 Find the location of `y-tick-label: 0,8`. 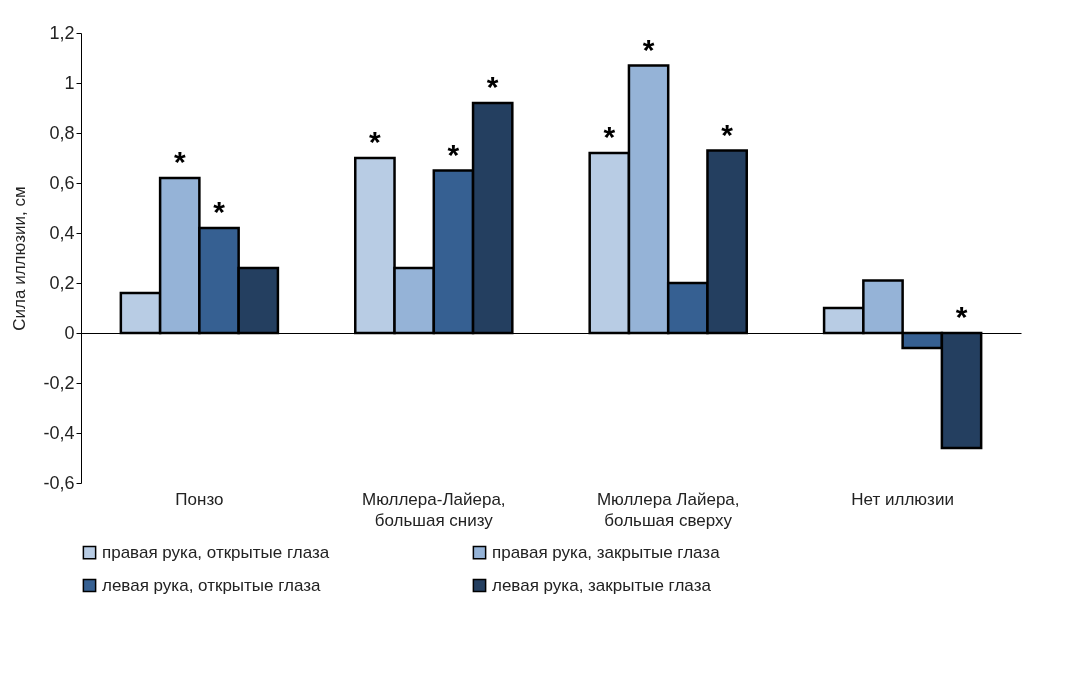

y-tick-label: 0,8 is located at coordinates (62, 132).